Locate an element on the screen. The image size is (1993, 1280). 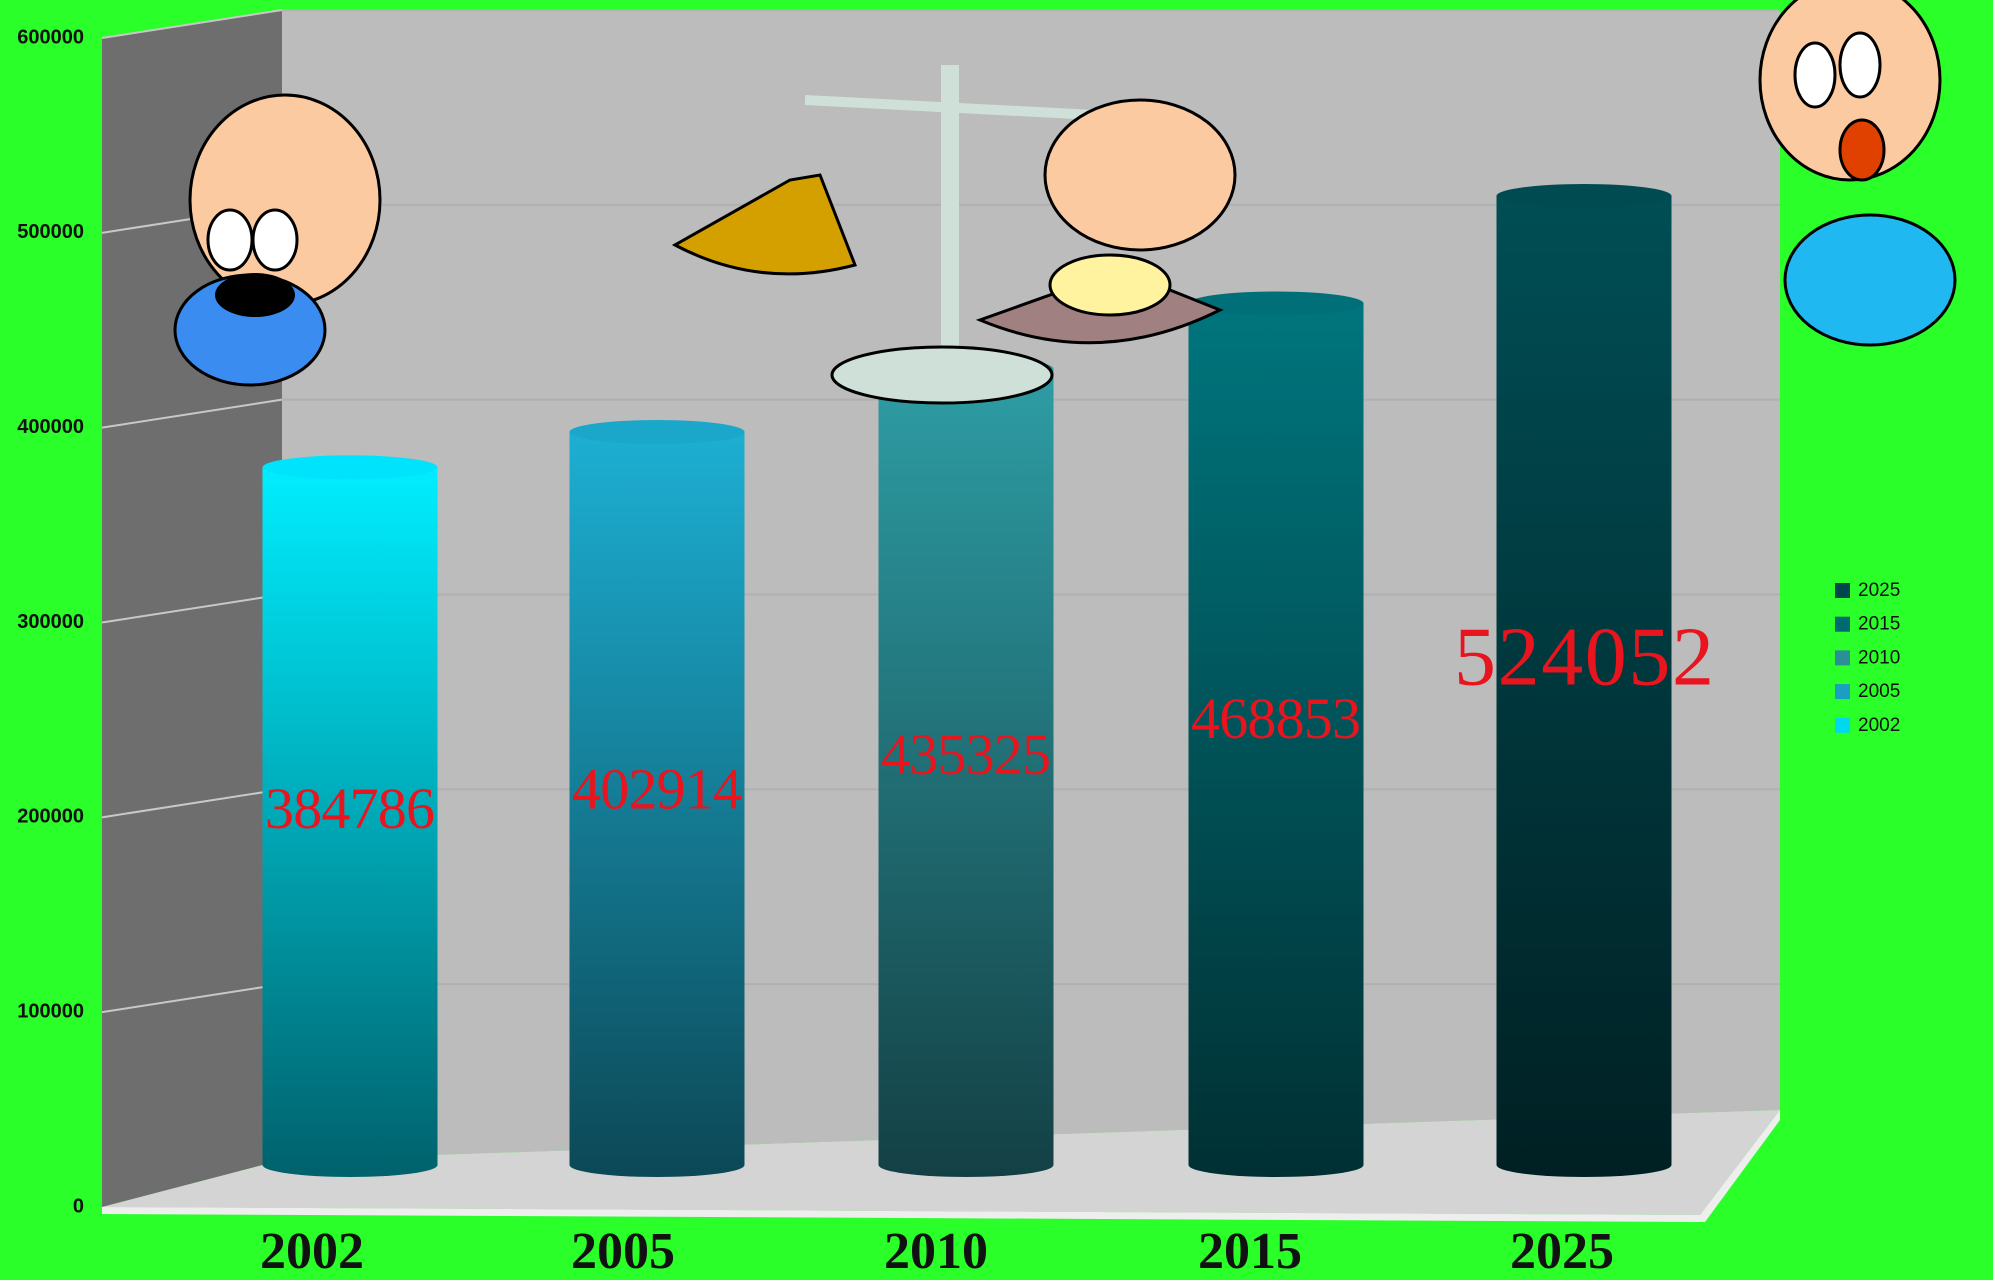
legend-label: 2015 is located at coordinates (1879, 624).